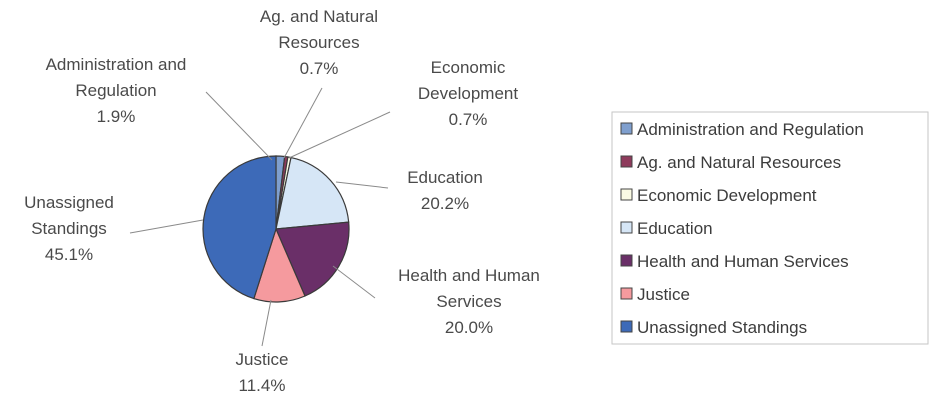  What do you see at coordinates (626, 326) in the screenshot?
I see `legend-swatch-unassigned-standings` at bounding box center [626, 326].